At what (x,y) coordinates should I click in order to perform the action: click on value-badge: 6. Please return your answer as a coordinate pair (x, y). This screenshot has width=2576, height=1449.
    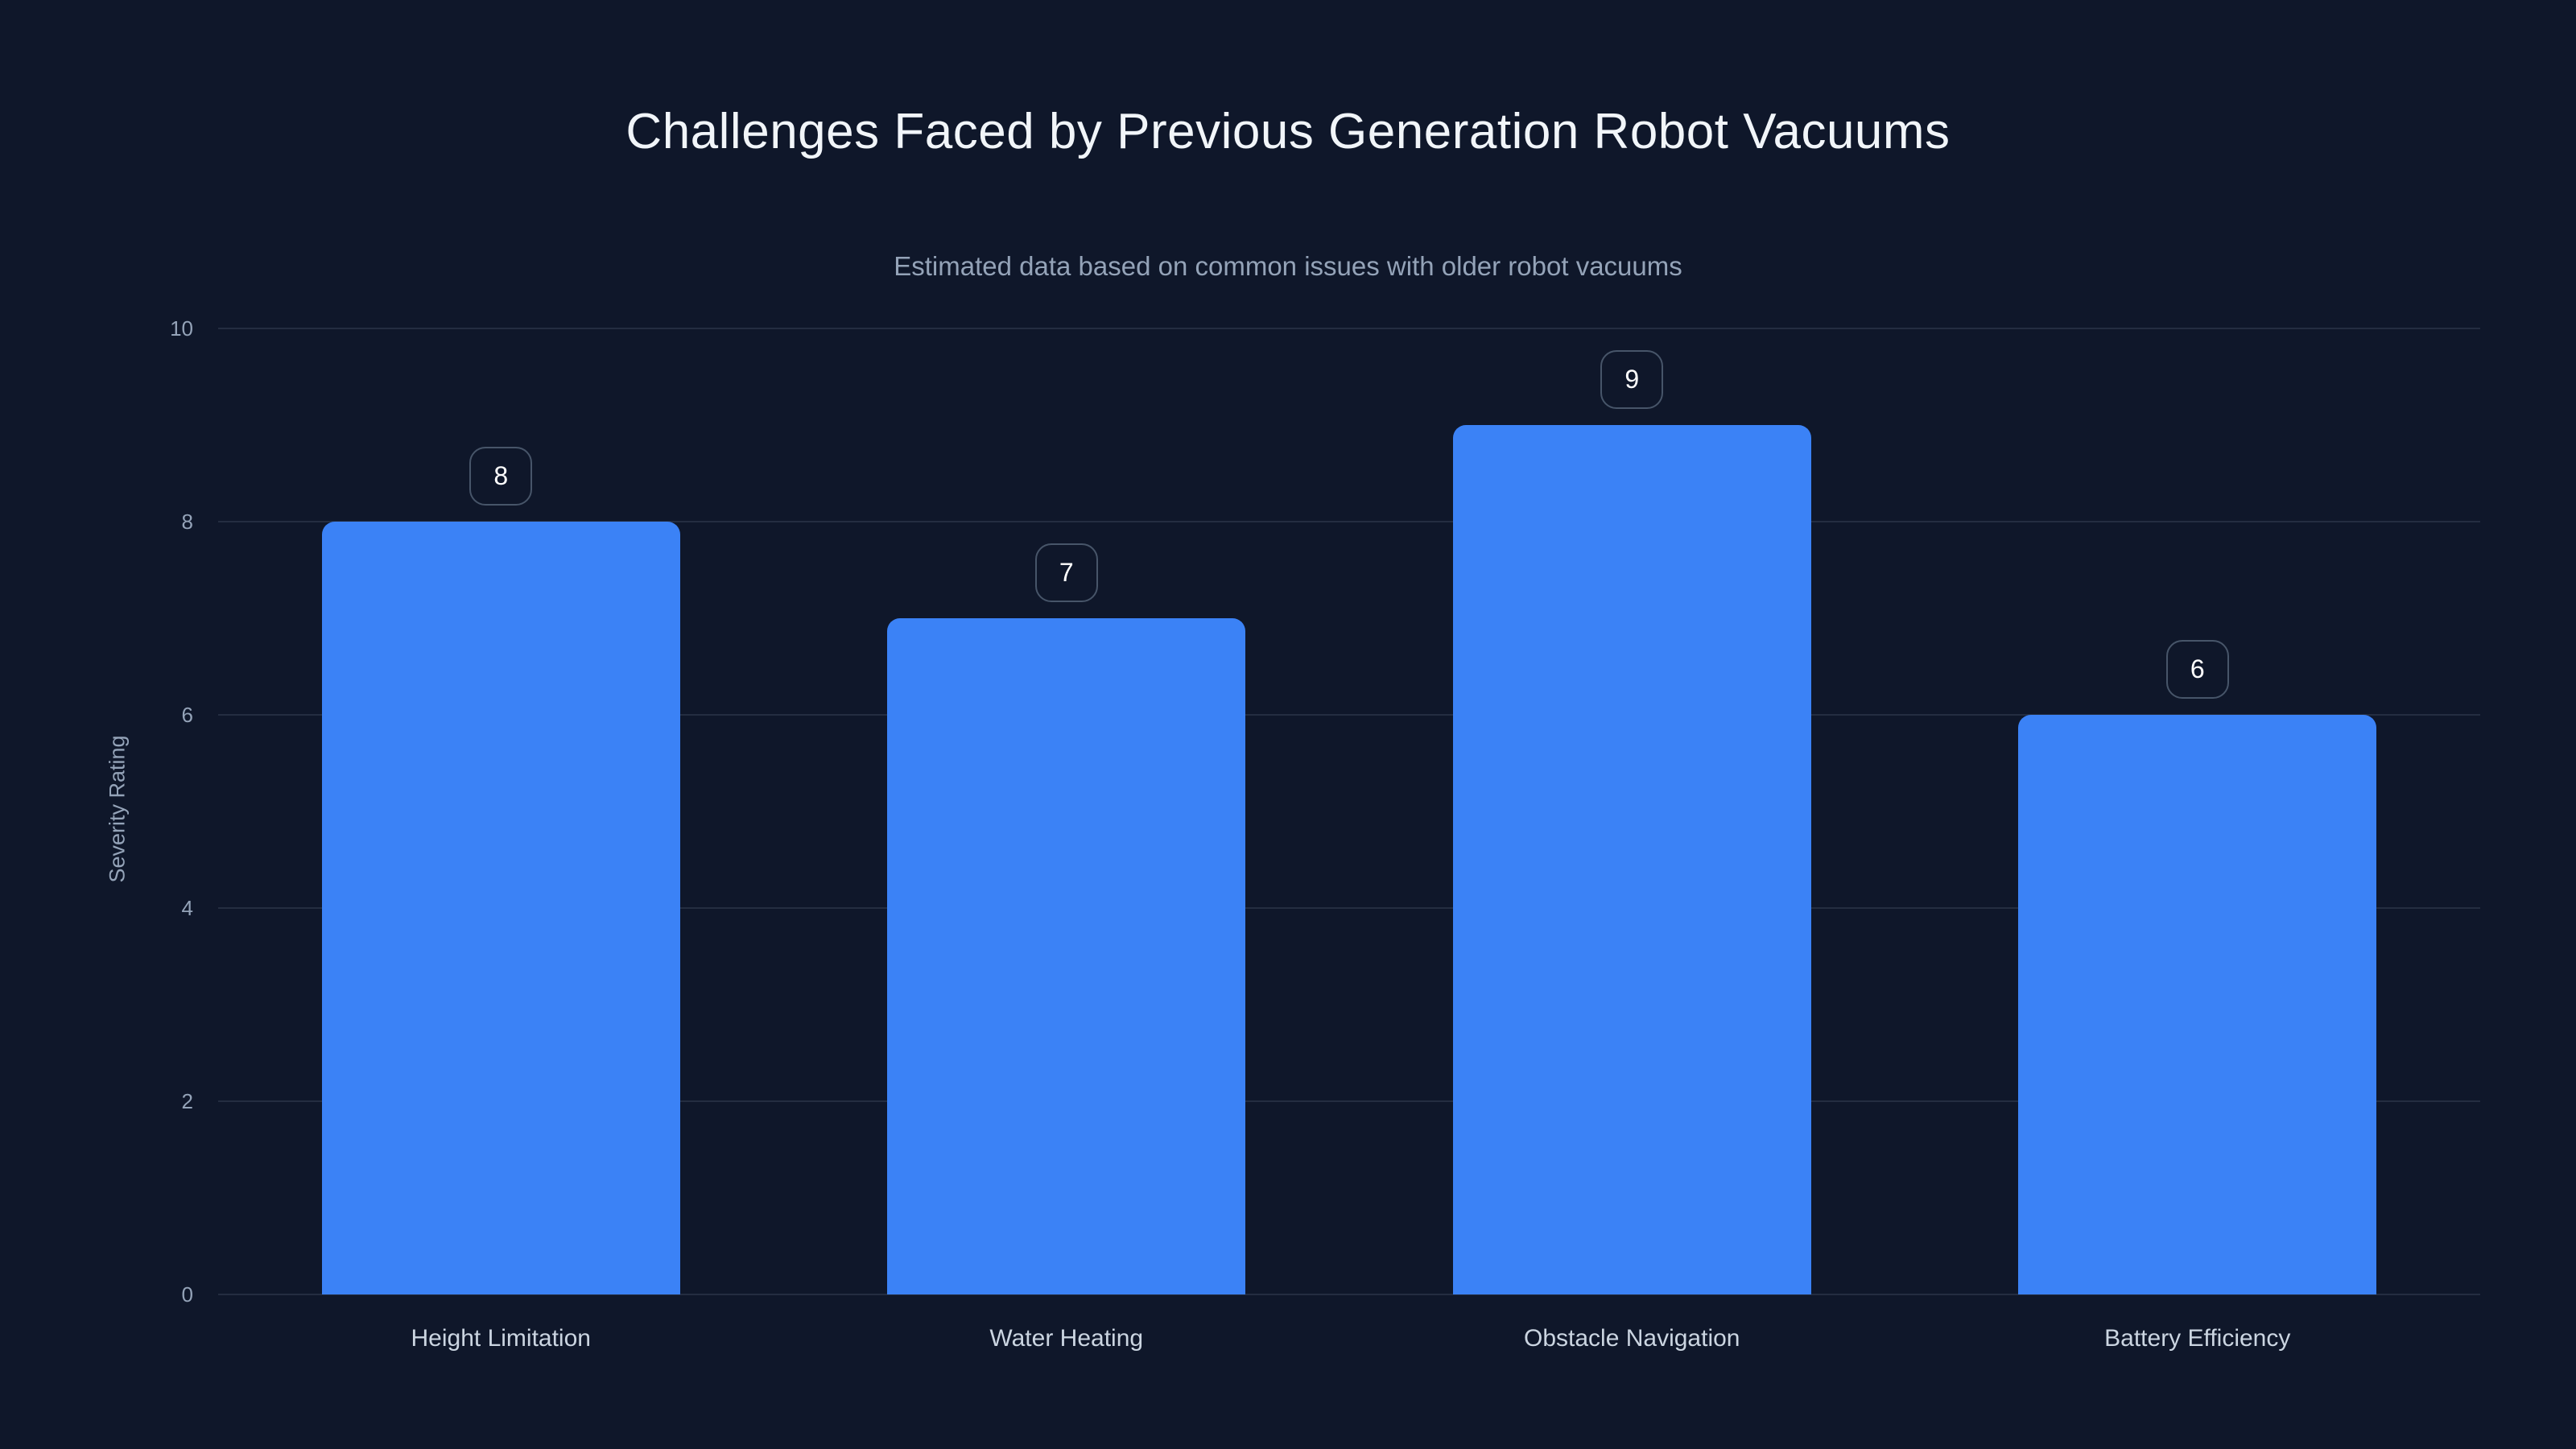
    Looking at the image, I should click on (2197, 669).